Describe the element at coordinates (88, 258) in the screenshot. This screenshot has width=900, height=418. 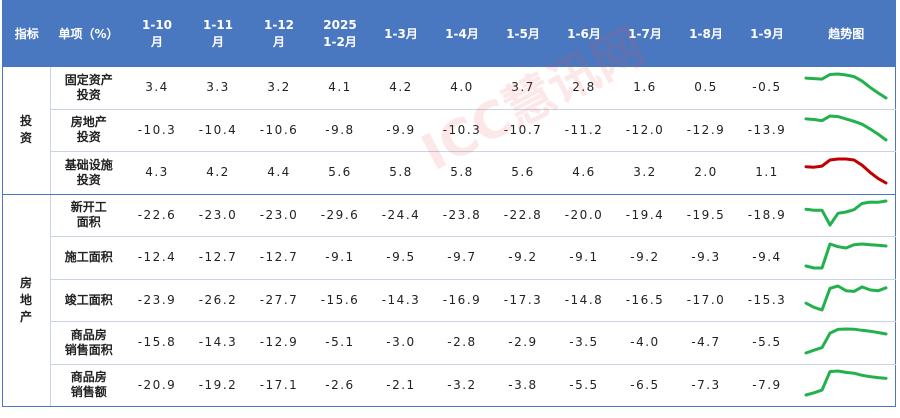
I see `row-label: 施工面积` at that location.